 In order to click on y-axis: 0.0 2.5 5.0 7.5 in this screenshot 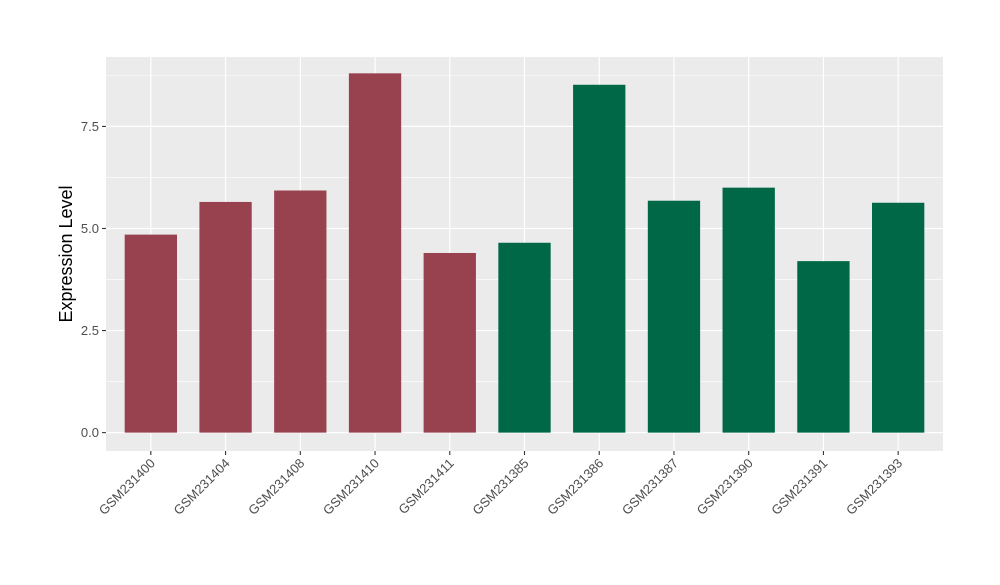, I will do `click(93, 279)`.